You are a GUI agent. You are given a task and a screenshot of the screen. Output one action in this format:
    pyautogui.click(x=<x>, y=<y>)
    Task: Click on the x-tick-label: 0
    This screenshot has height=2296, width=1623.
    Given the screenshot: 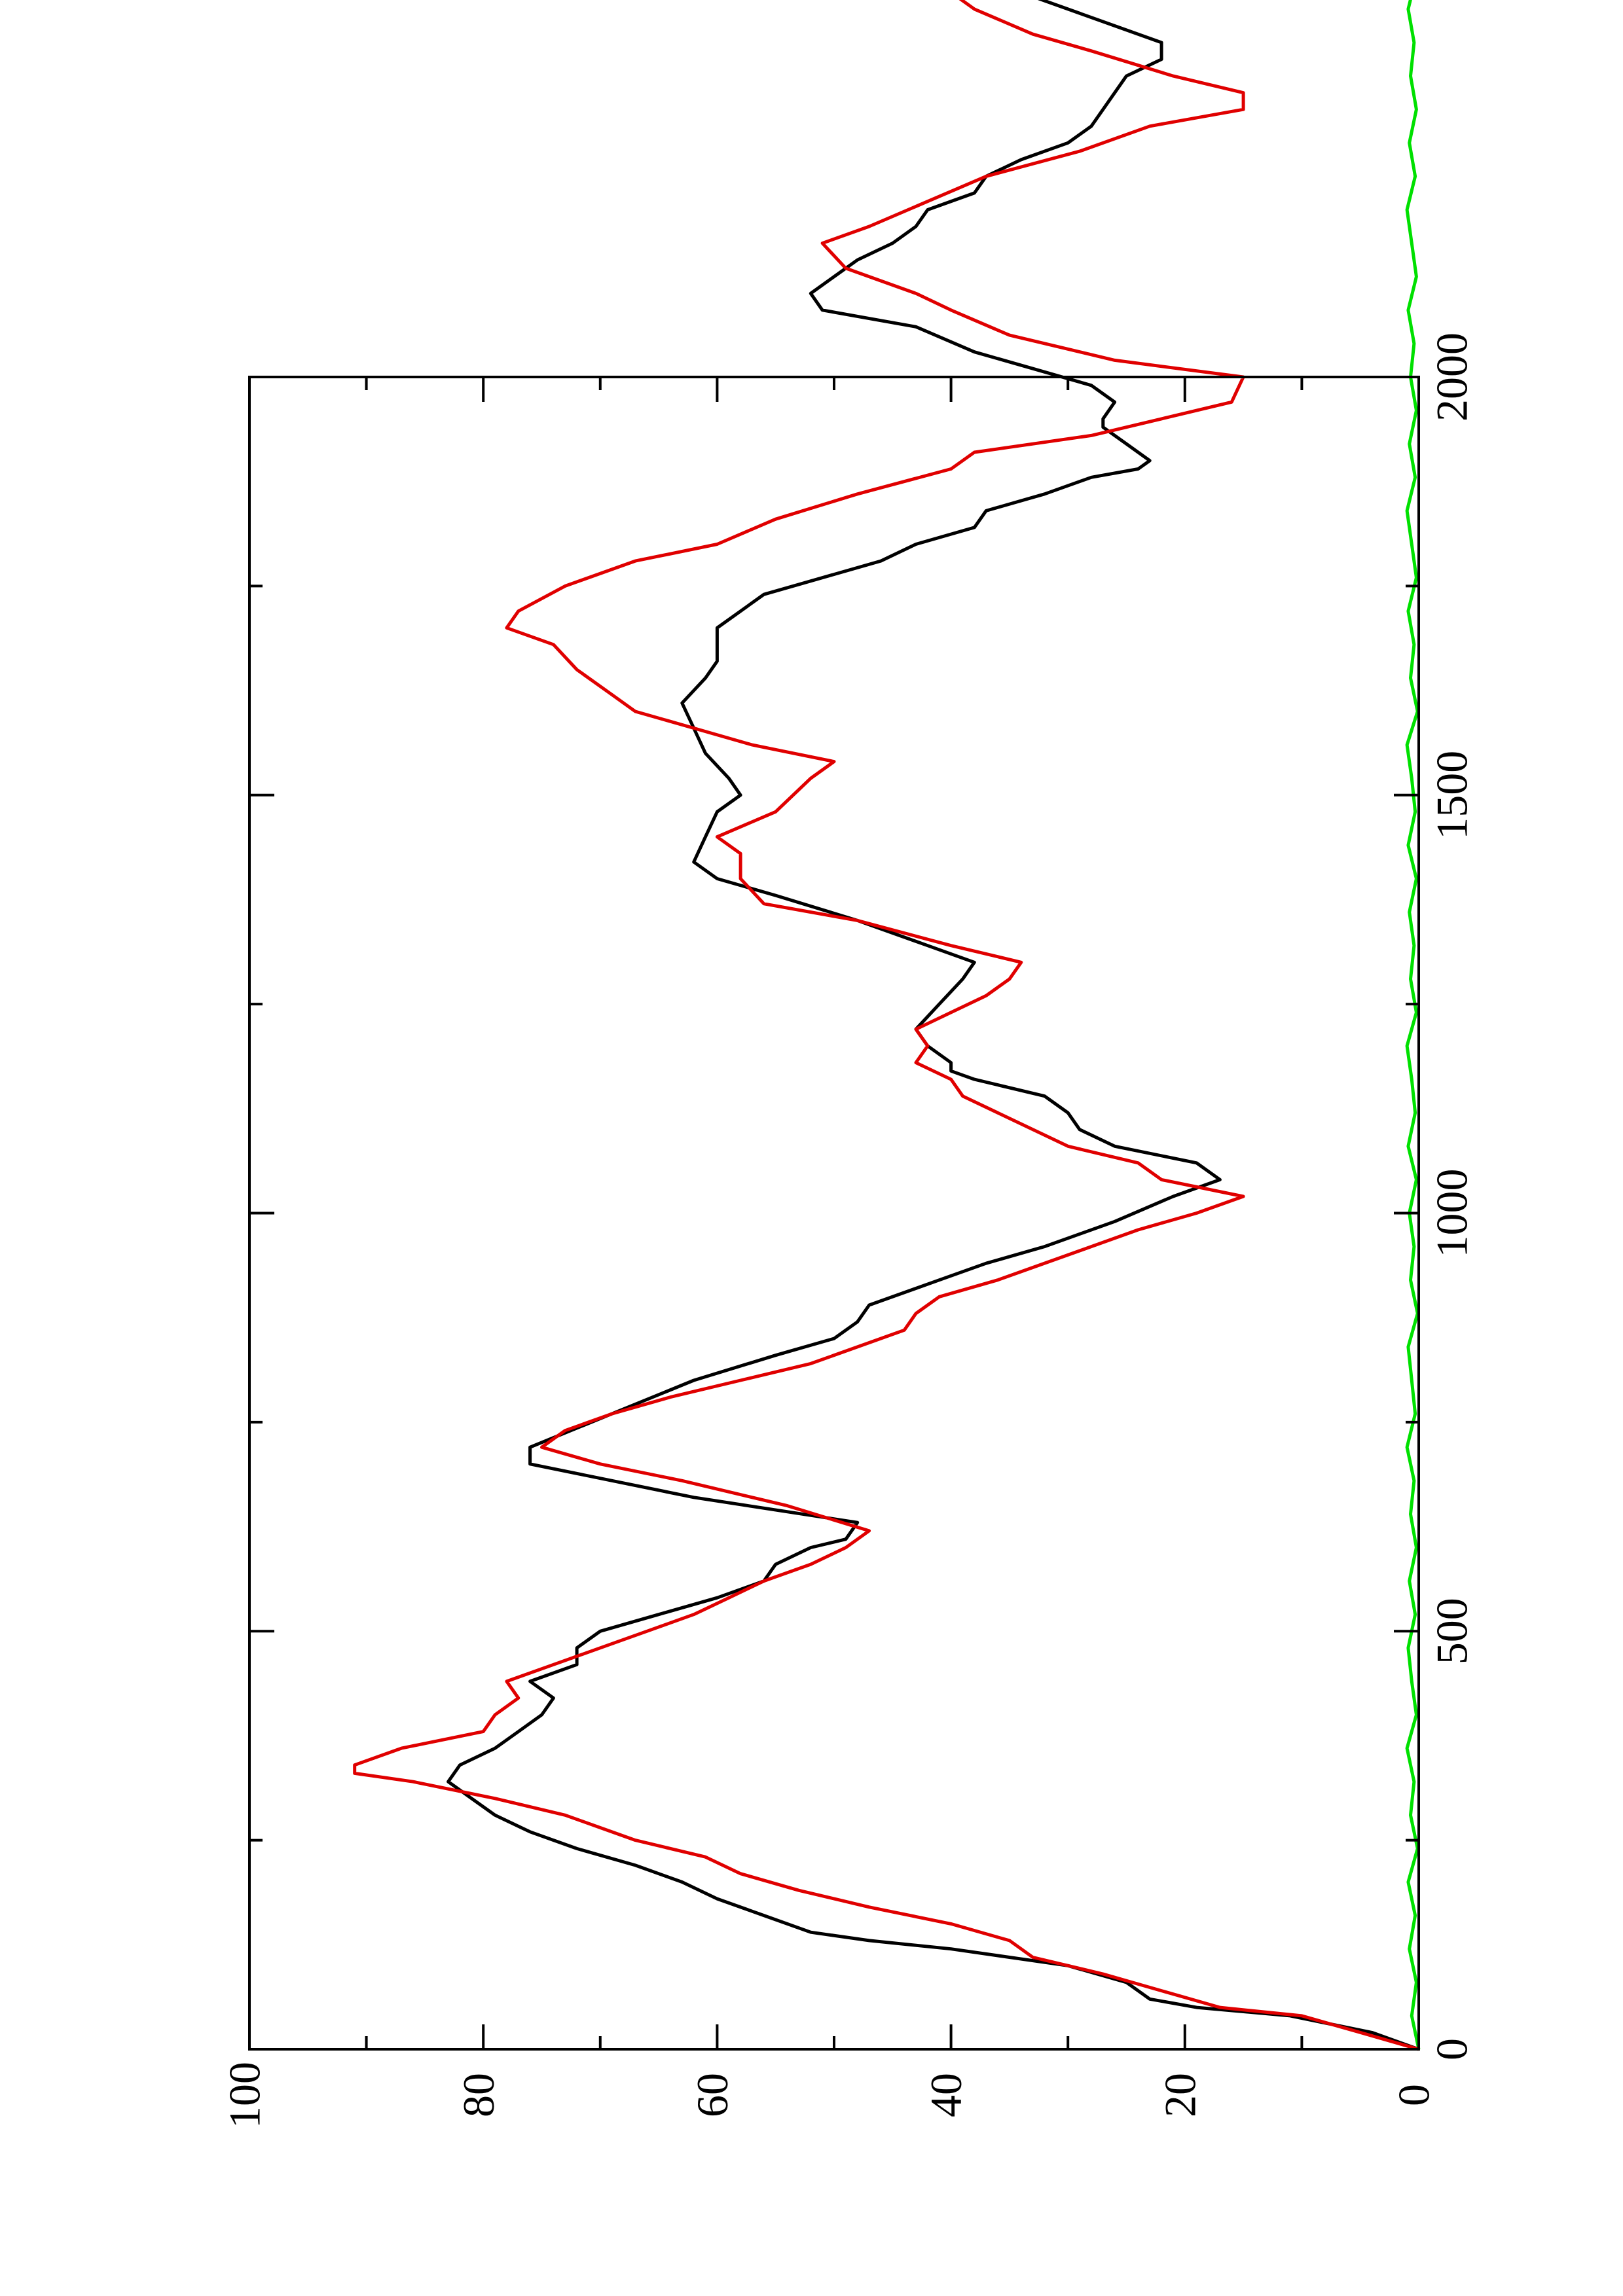 What is the action you would take?
    pyautogui.click(x=1452, y=2049)
    